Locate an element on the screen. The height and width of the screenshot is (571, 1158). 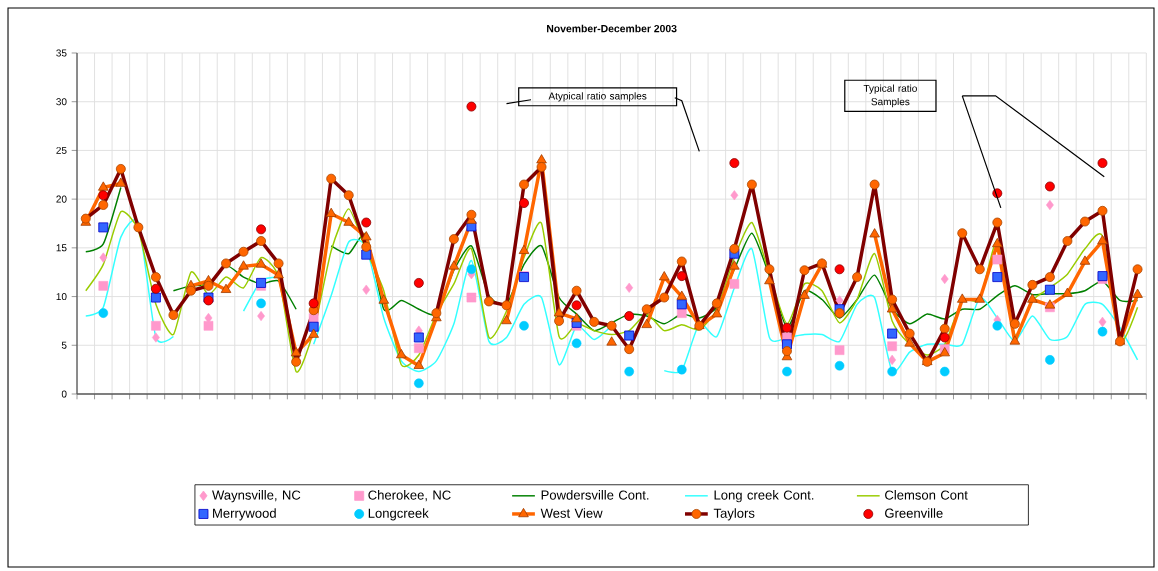
legend-label: Powdersville Cont. is located at coordinates (595, 495).